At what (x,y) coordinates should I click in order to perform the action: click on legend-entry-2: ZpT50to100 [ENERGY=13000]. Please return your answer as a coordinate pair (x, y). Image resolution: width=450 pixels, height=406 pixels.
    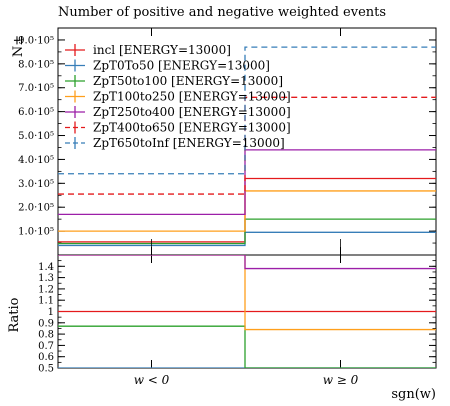
    Looking at the image, I should click on (188, 81).